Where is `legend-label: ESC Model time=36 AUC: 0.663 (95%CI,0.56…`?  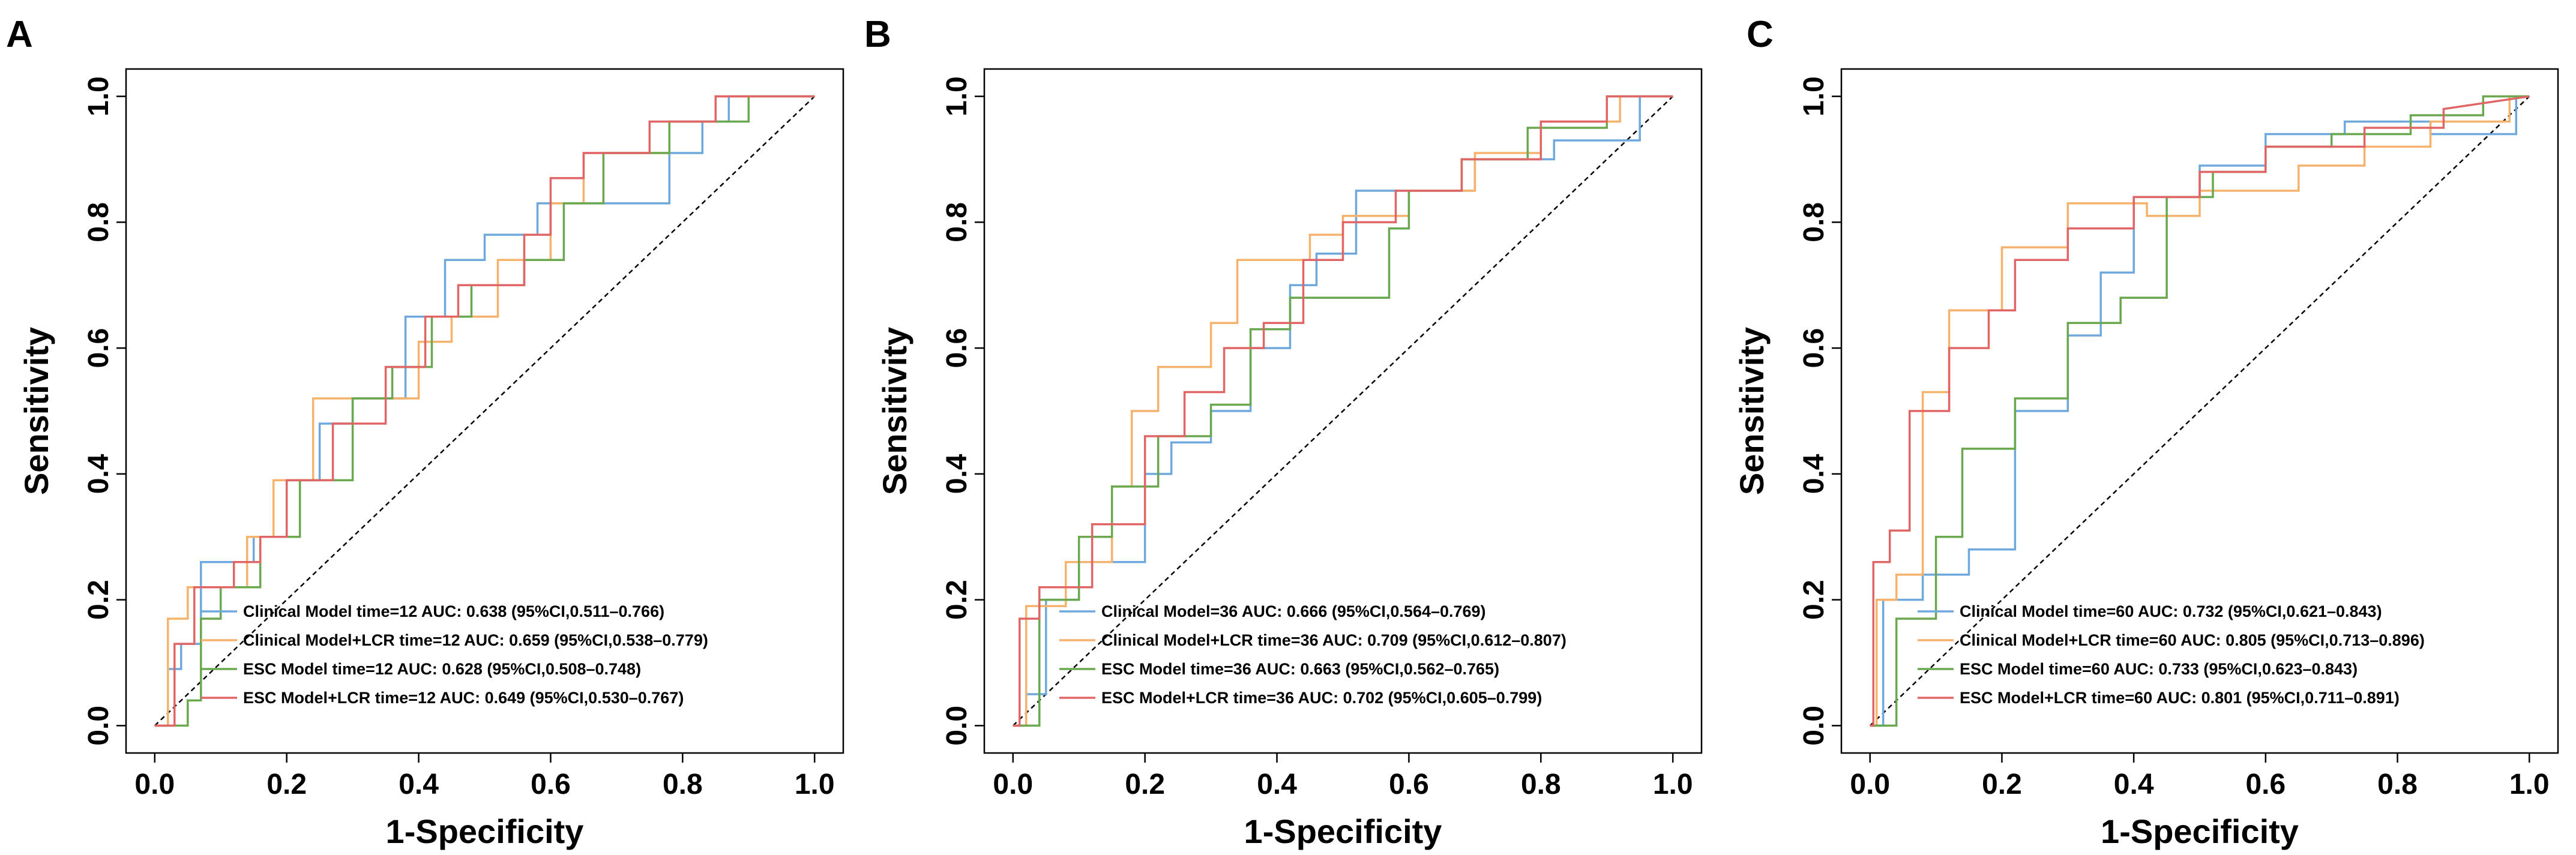
legend-label: ESC Model time=36 AUC: 0.663 (95%CI,0.56… is located at coordinates (1300, 669).